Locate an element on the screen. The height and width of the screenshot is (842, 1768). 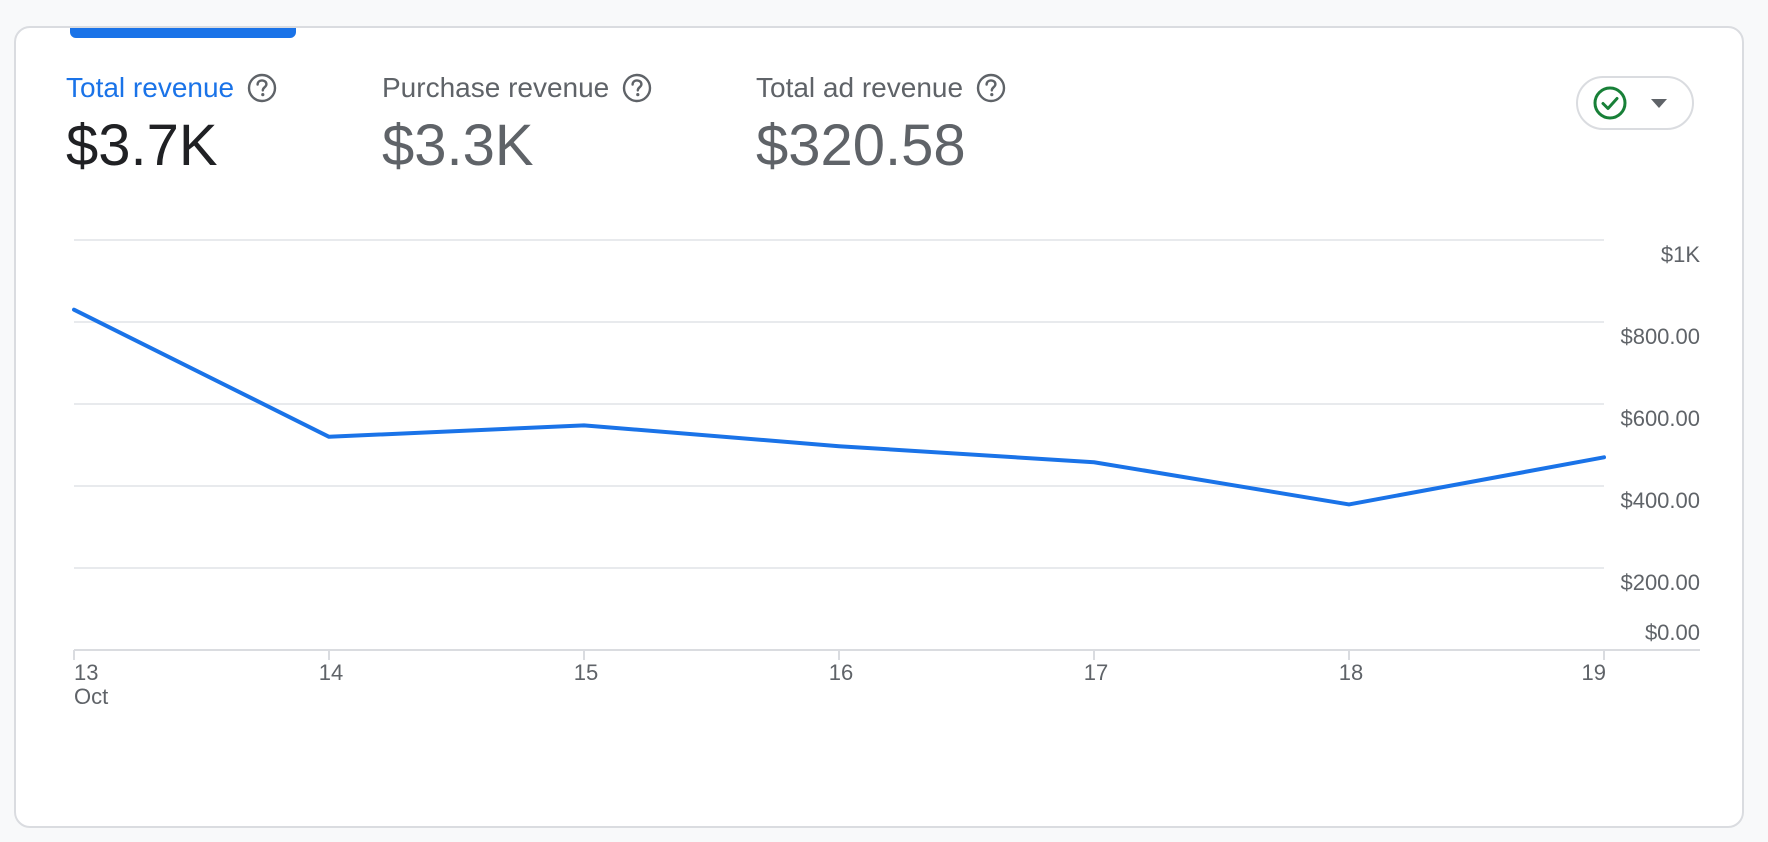
x-tick-label: 18 is located at coordinates (1351, 672).